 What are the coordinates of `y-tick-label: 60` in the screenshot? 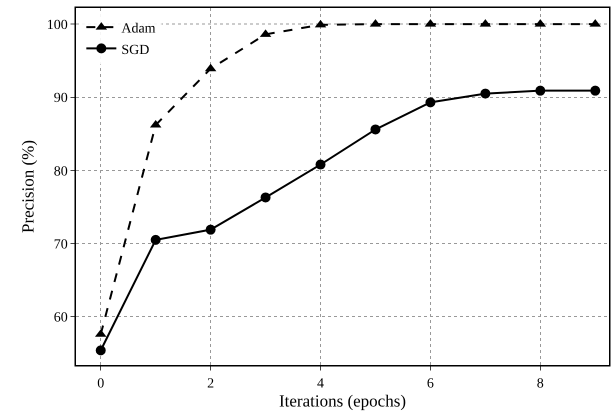 It's located at (61, 318).